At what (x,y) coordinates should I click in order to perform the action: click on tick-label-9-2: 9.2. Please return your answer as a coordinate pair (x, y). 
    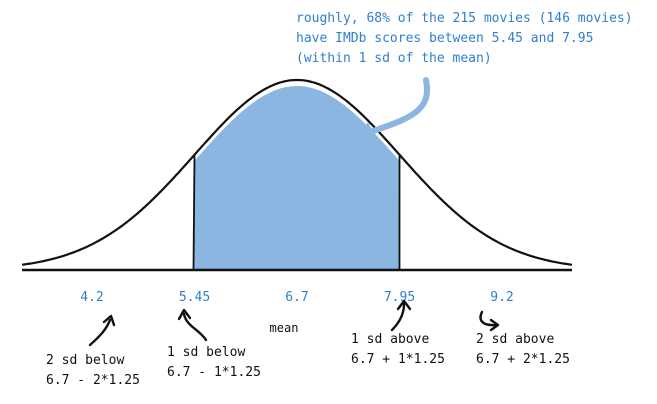
    Looking at the image, I should click on (501, 297).